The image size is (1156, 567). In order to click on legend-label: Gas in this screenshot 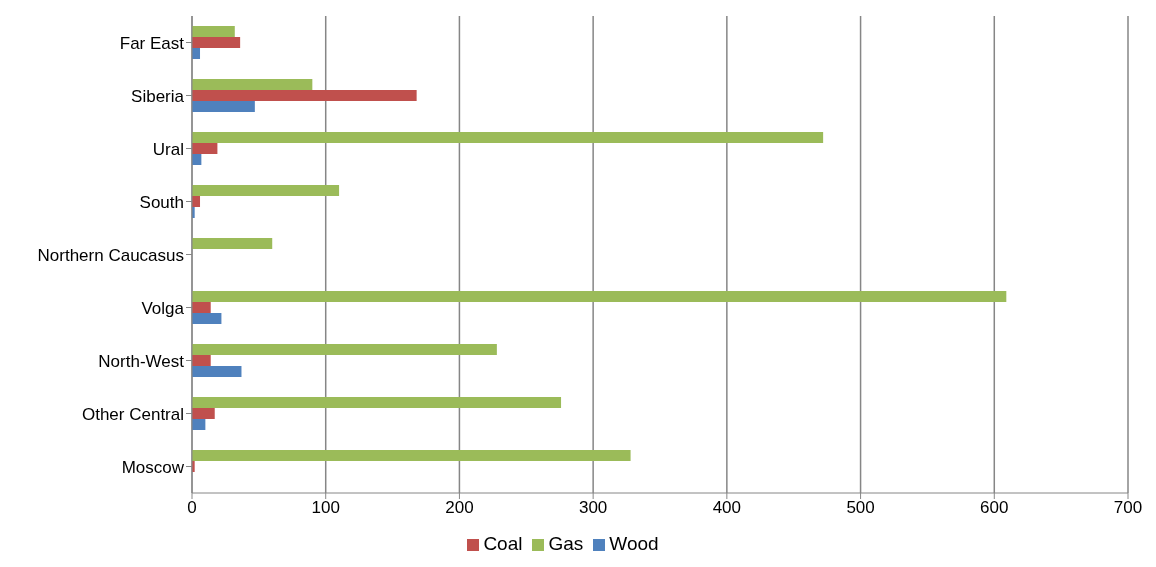, I will do `click(566, 543)`.